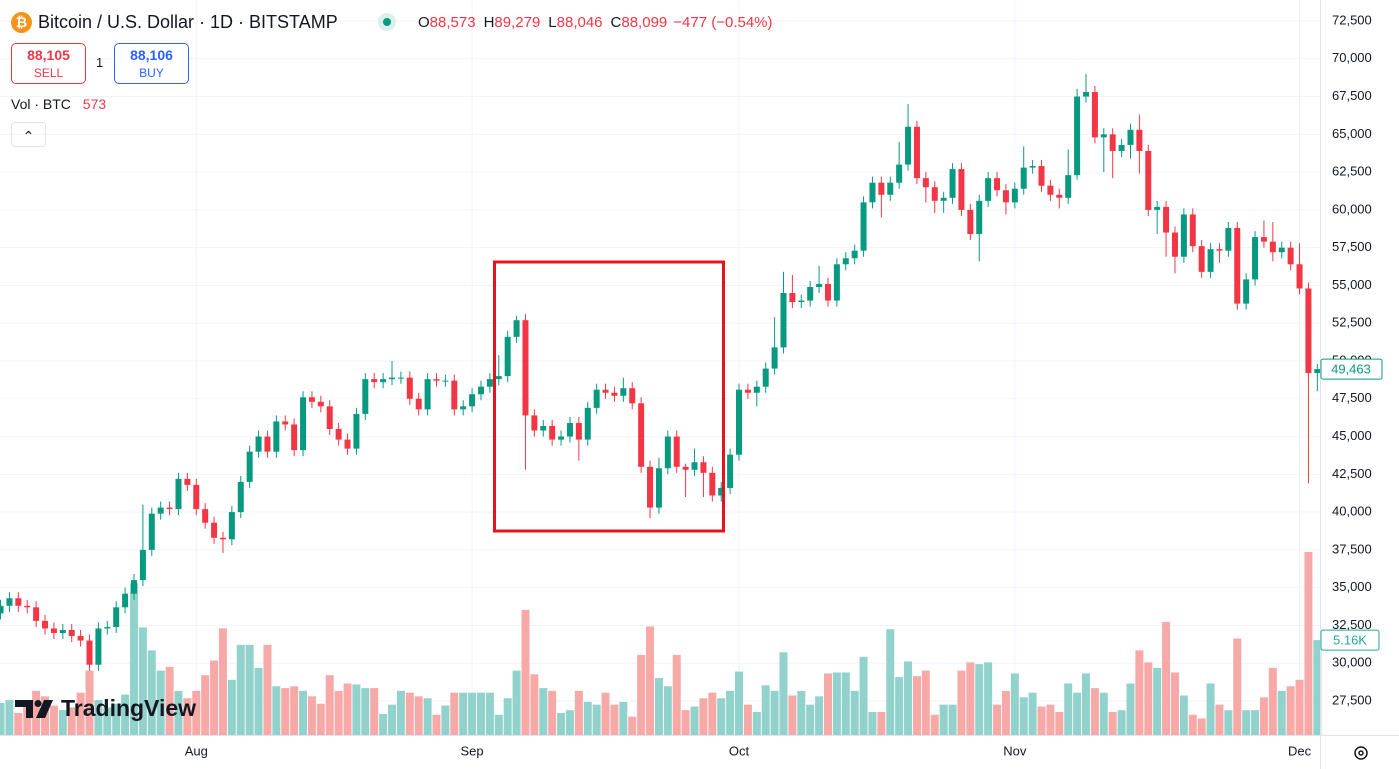  Describe the element at coordinates (1352, 624) in the screenshot. I see `y-tick-label: 32,500` at that location.